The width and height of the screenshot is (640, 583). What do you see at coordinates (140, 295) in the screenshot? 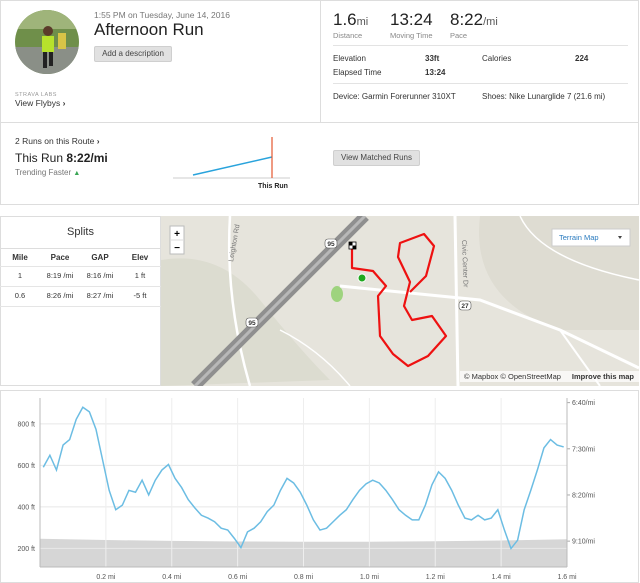
I see `splits-cell: -5 ft` at bounding box center [140, 295].